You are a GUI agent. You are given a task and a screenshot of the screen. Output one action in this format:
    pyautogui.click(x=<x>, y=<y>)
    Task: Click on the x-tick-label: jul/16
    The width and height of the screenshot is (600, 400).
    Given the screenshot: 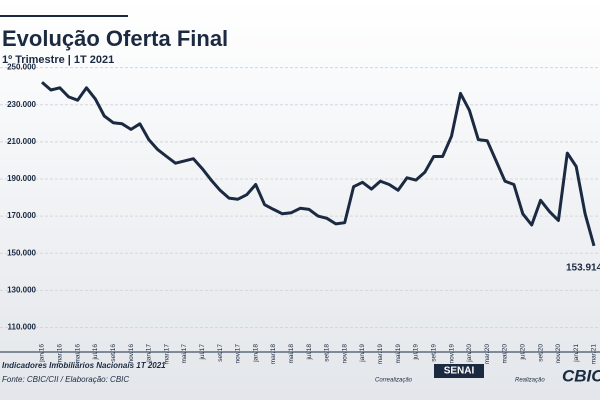 What is the action you would take?
    pyautogui.click(x=95, y=352)
    